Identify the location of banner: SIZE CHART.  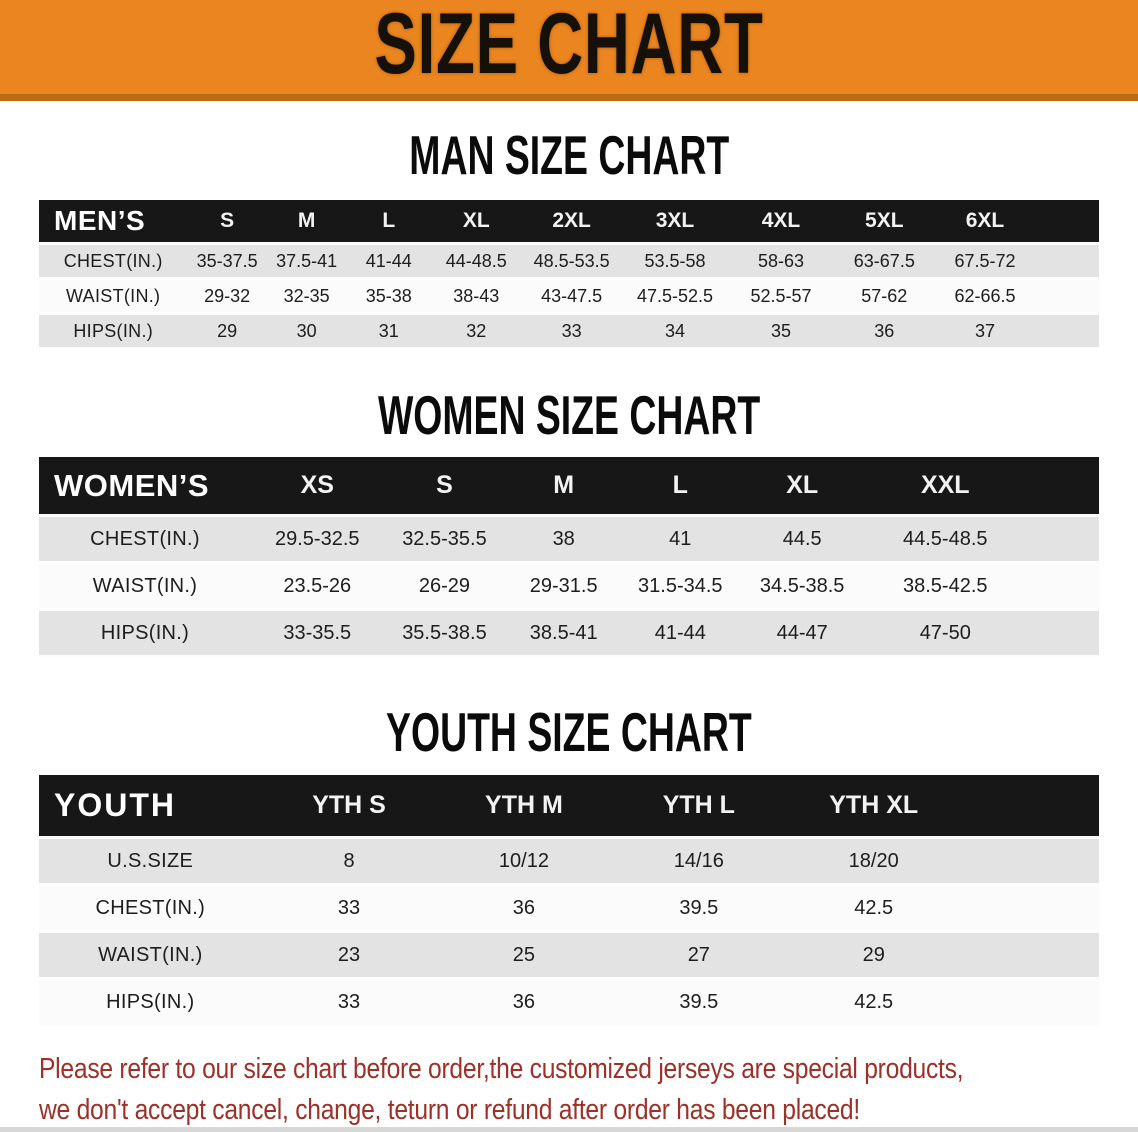
(569, 50).